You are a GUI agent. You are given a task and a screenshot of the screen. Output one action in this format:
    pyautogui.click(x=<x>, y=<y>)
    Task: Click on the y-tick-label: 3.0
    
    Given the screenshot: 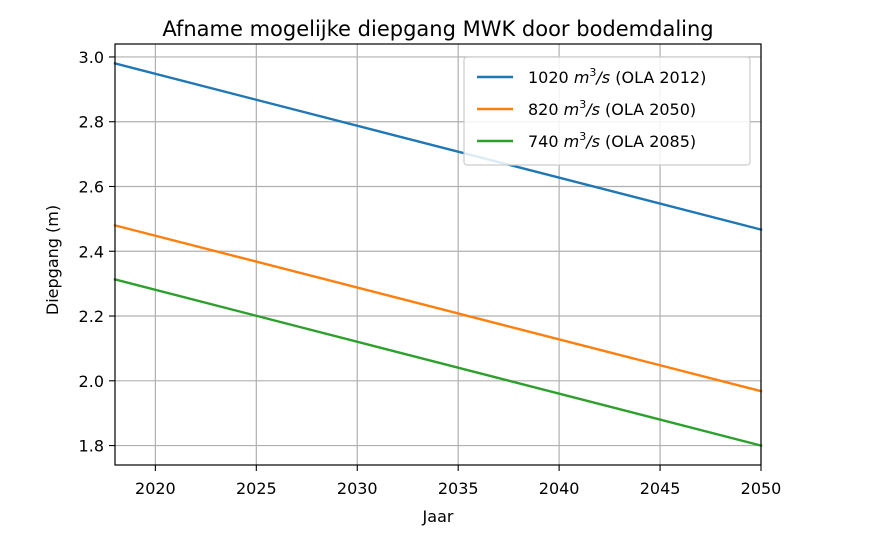 What is the action you would take?
    pyautogui.click(x=91, y=57)
    